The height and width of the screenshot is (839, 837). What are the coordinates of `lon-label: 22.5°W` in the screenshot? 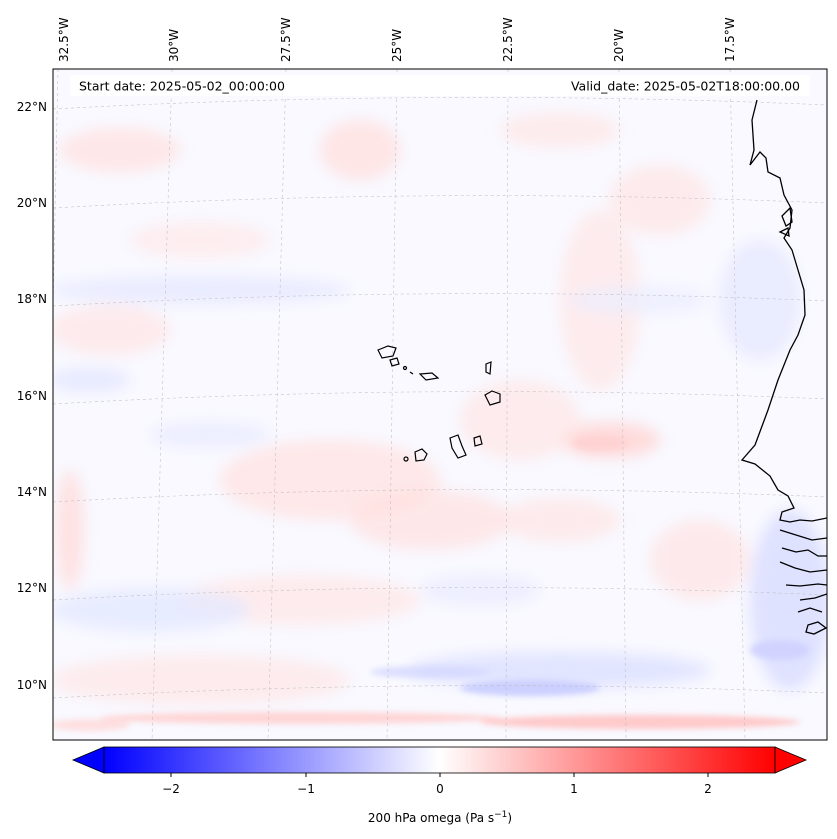 It's located at (508, 39).